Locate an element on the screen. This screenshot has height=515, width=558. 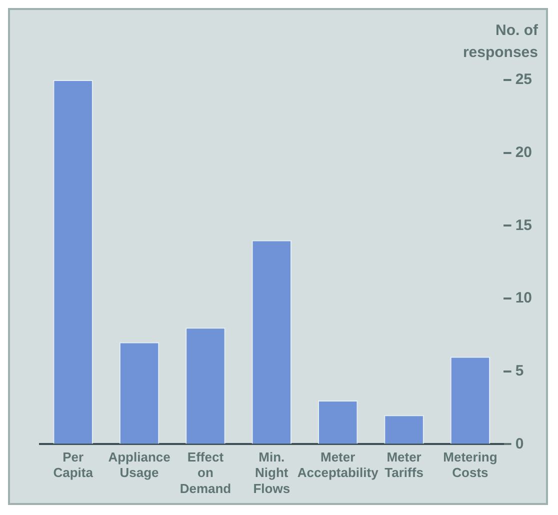
x-tick-label: Meter Acceptability is located at coordinates (338, 465).